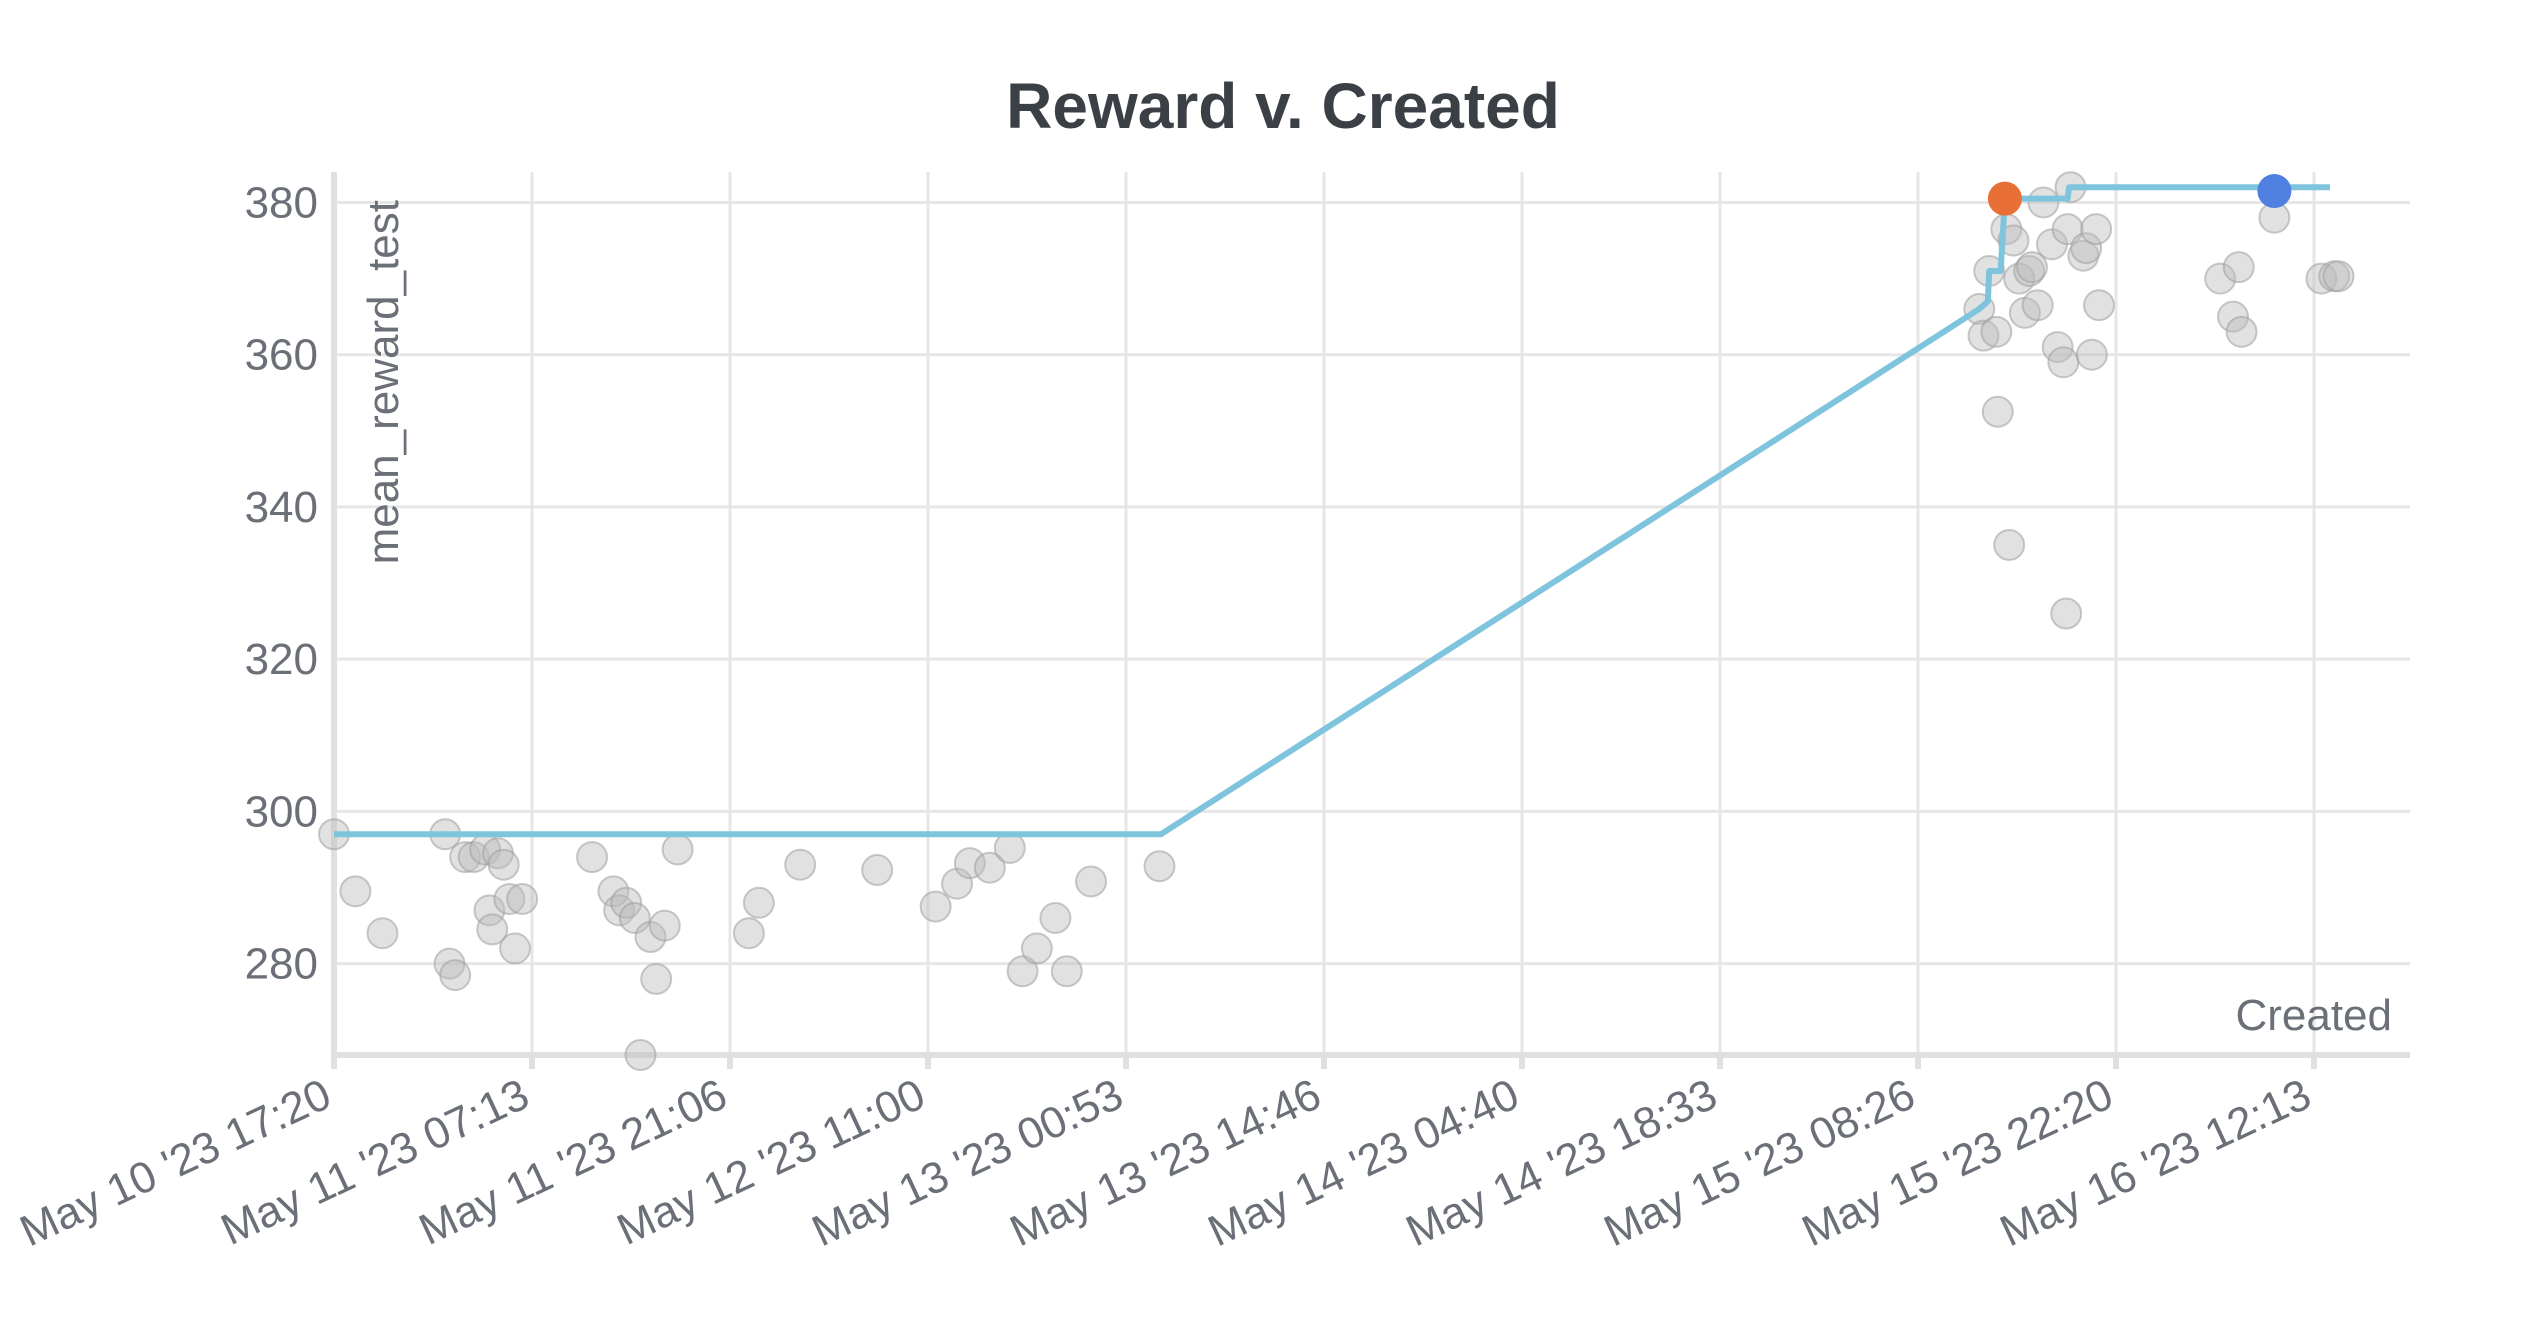  I want to click on best-marker-orange, so click(2004, 198).